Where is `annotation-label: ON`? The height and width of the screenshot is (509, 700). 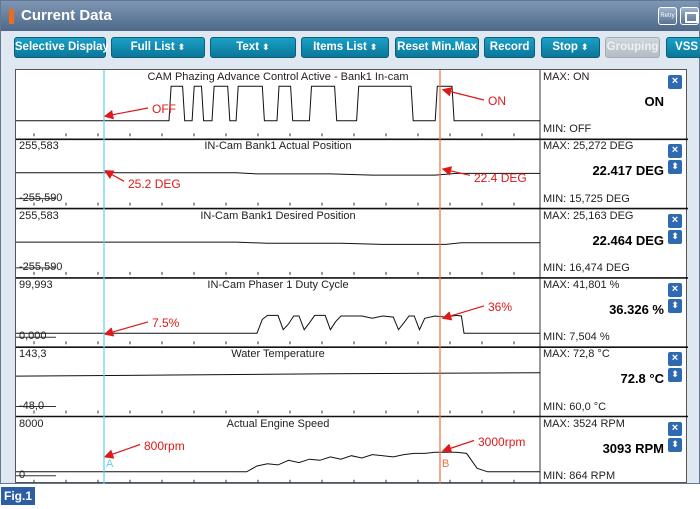
annotation-label: ON is located at coordinates (497, 101).